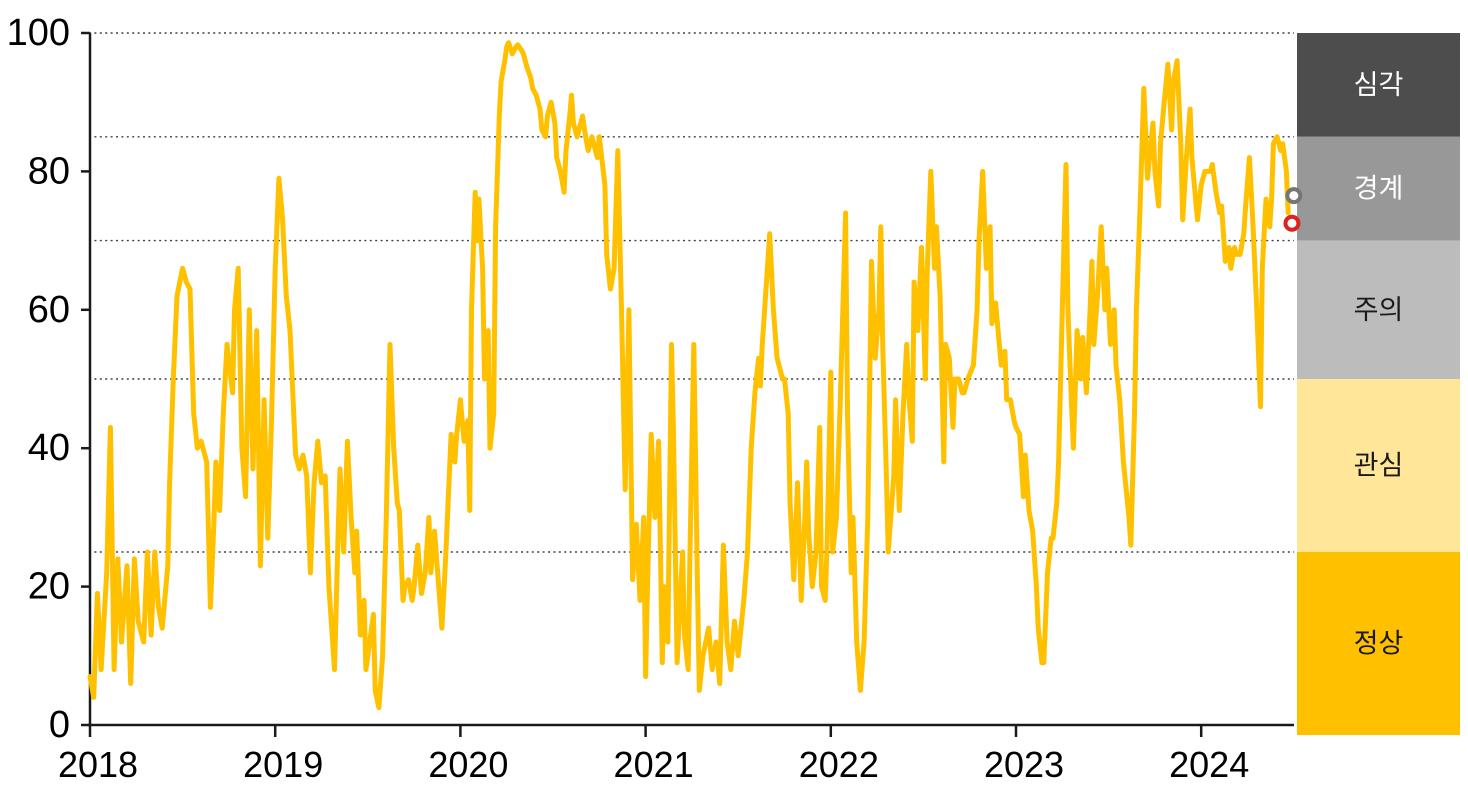 Image resolution: width=1468 pixels, height=799 pixels. I want to click on legend-band-주의, so click(1378, 309).